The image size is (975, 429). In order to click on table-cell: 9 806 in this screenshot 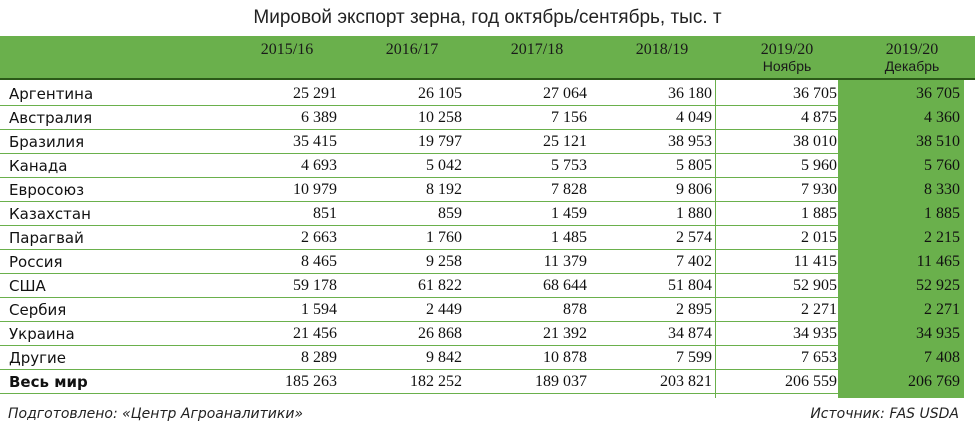, I will do `click(694, 189)`.